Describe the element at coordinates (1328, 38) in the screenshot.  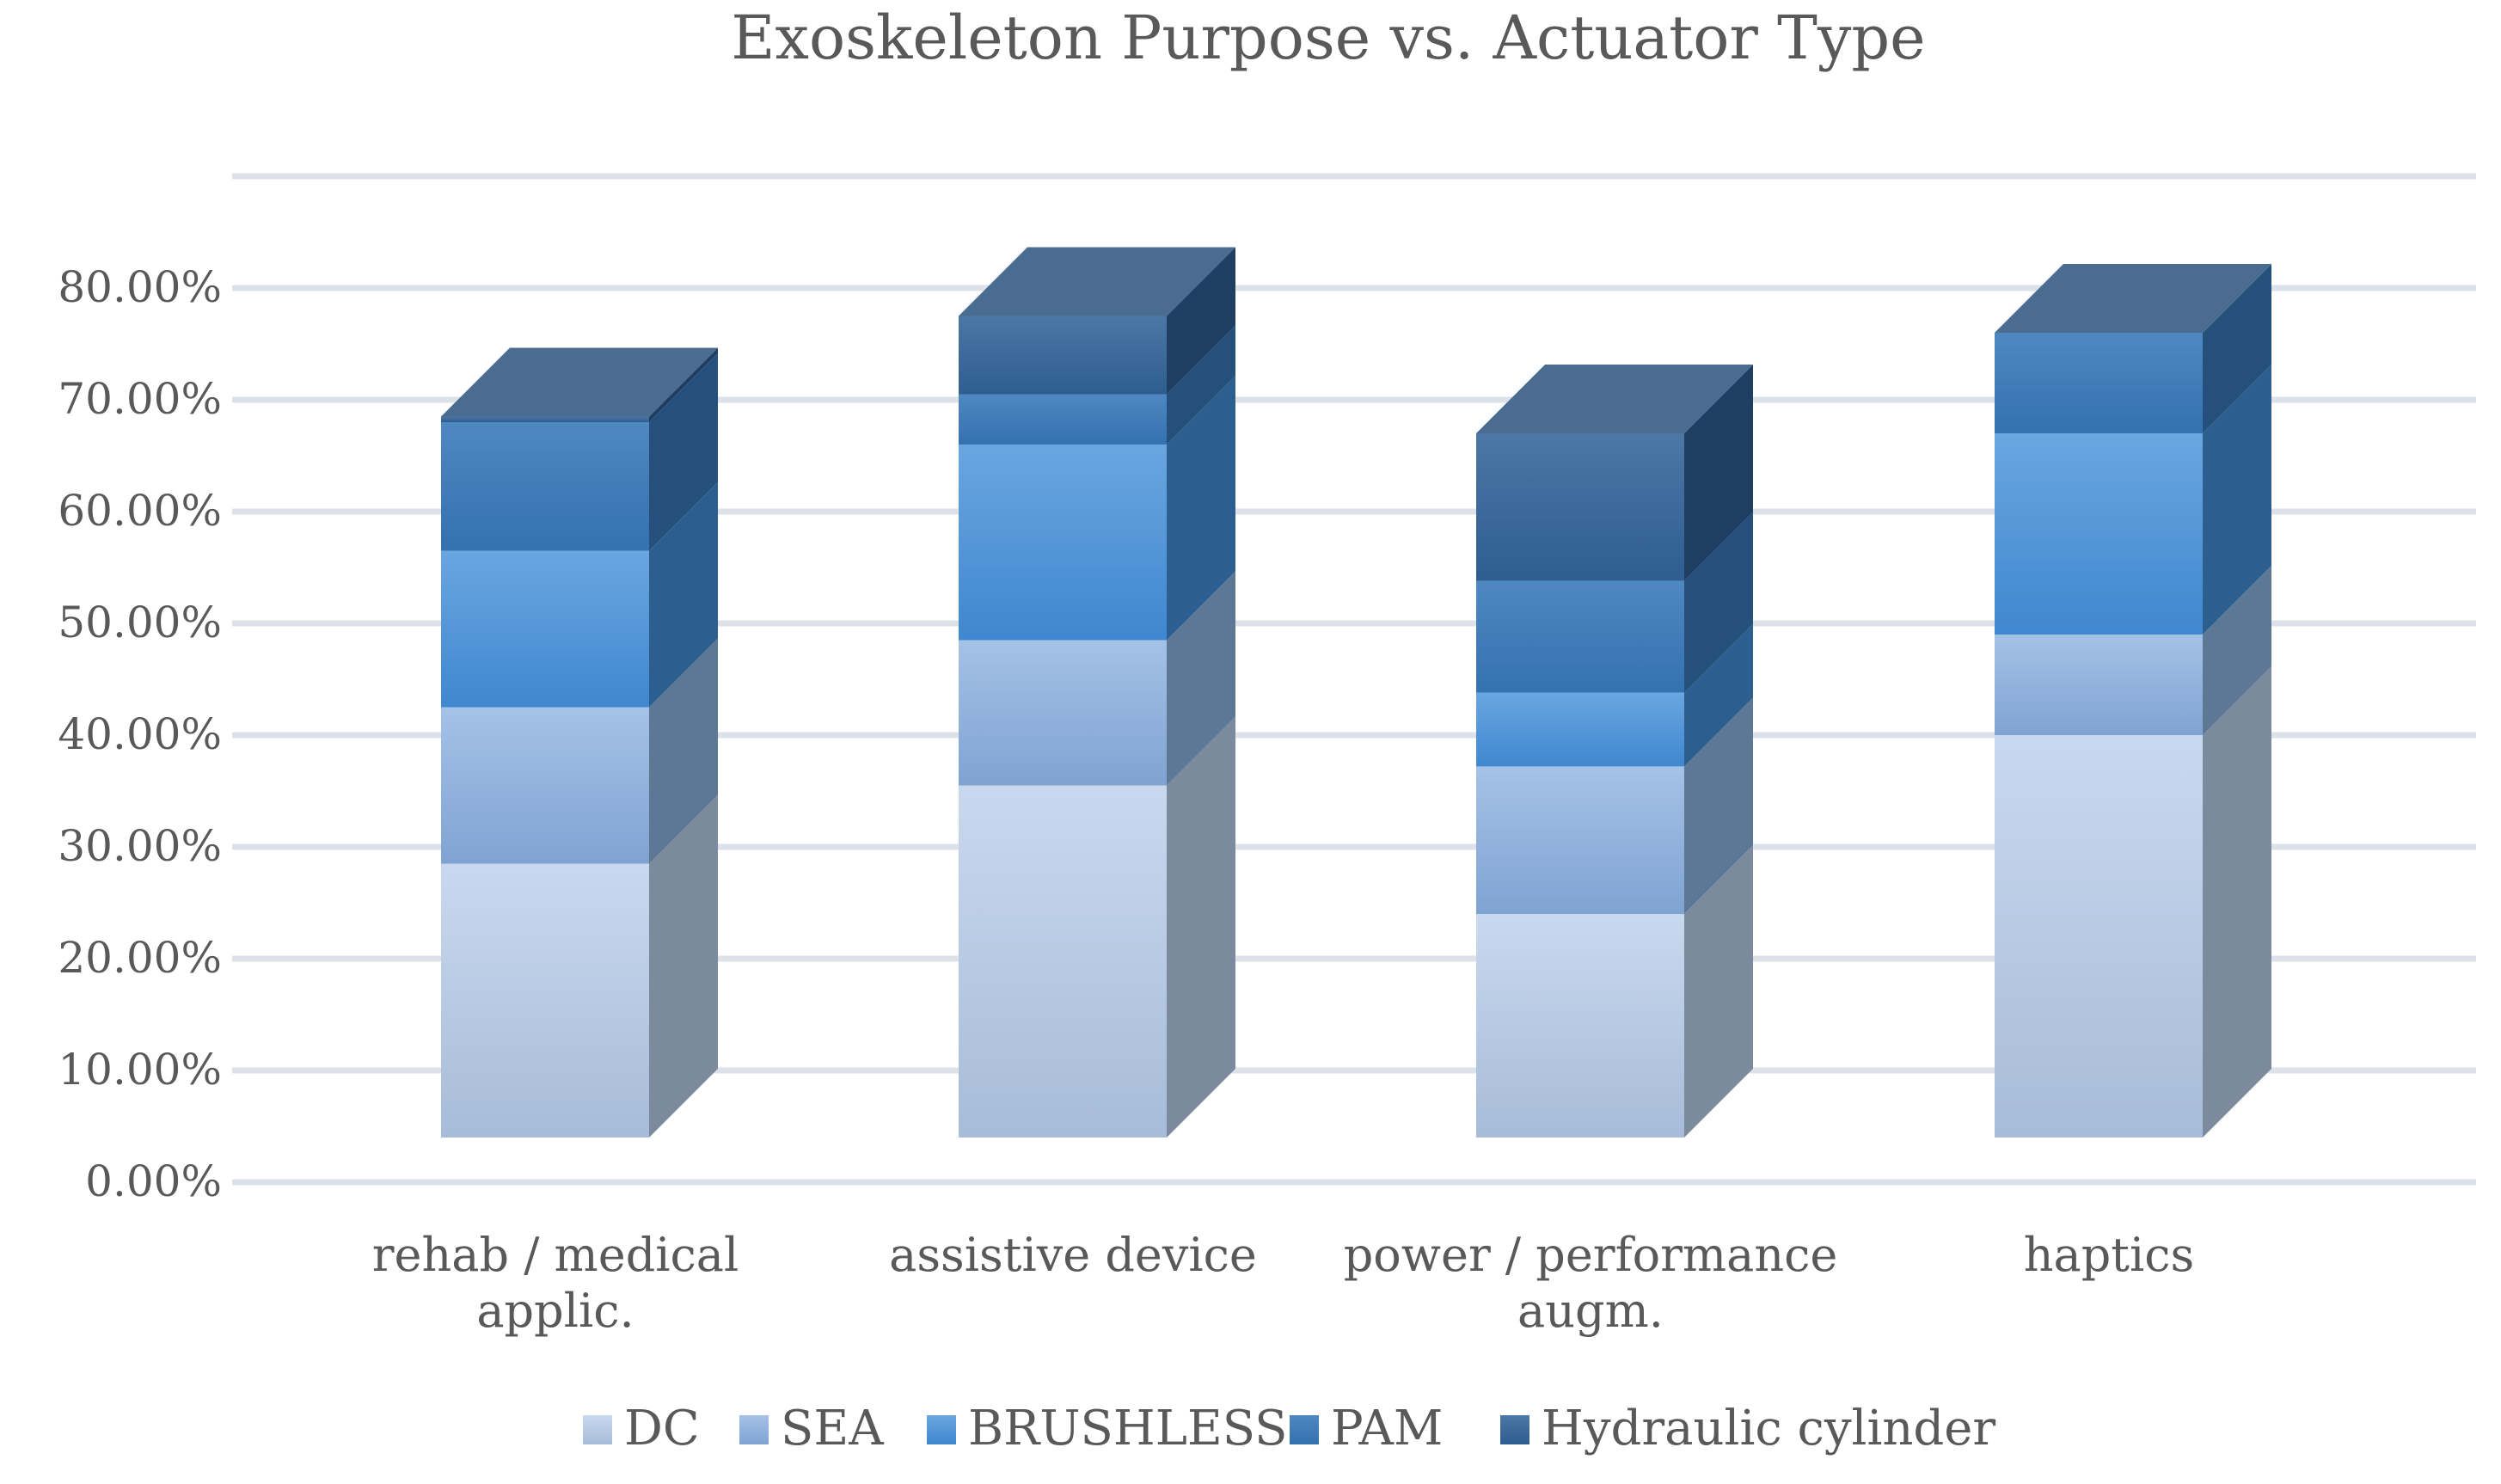
I see `chart-title: Exoskeleton Purpose vs. Actuator Type` at that location.